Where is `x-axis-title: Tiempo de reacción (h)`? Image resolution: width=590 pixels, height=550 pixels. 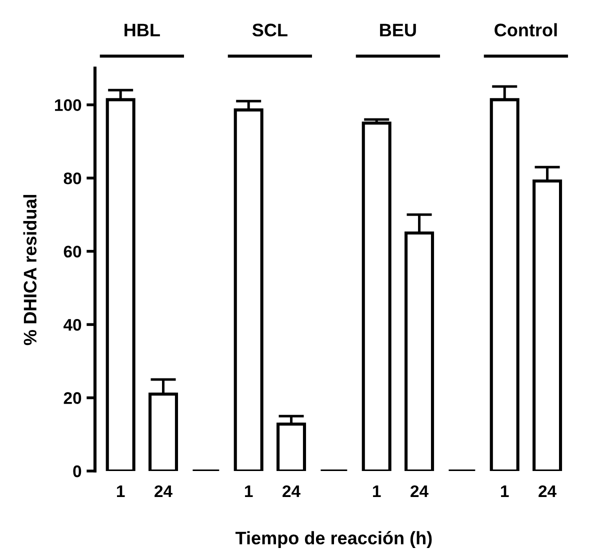
x-axis-title: Tiempo de reacción (h) is located at coordinates (333, 539).